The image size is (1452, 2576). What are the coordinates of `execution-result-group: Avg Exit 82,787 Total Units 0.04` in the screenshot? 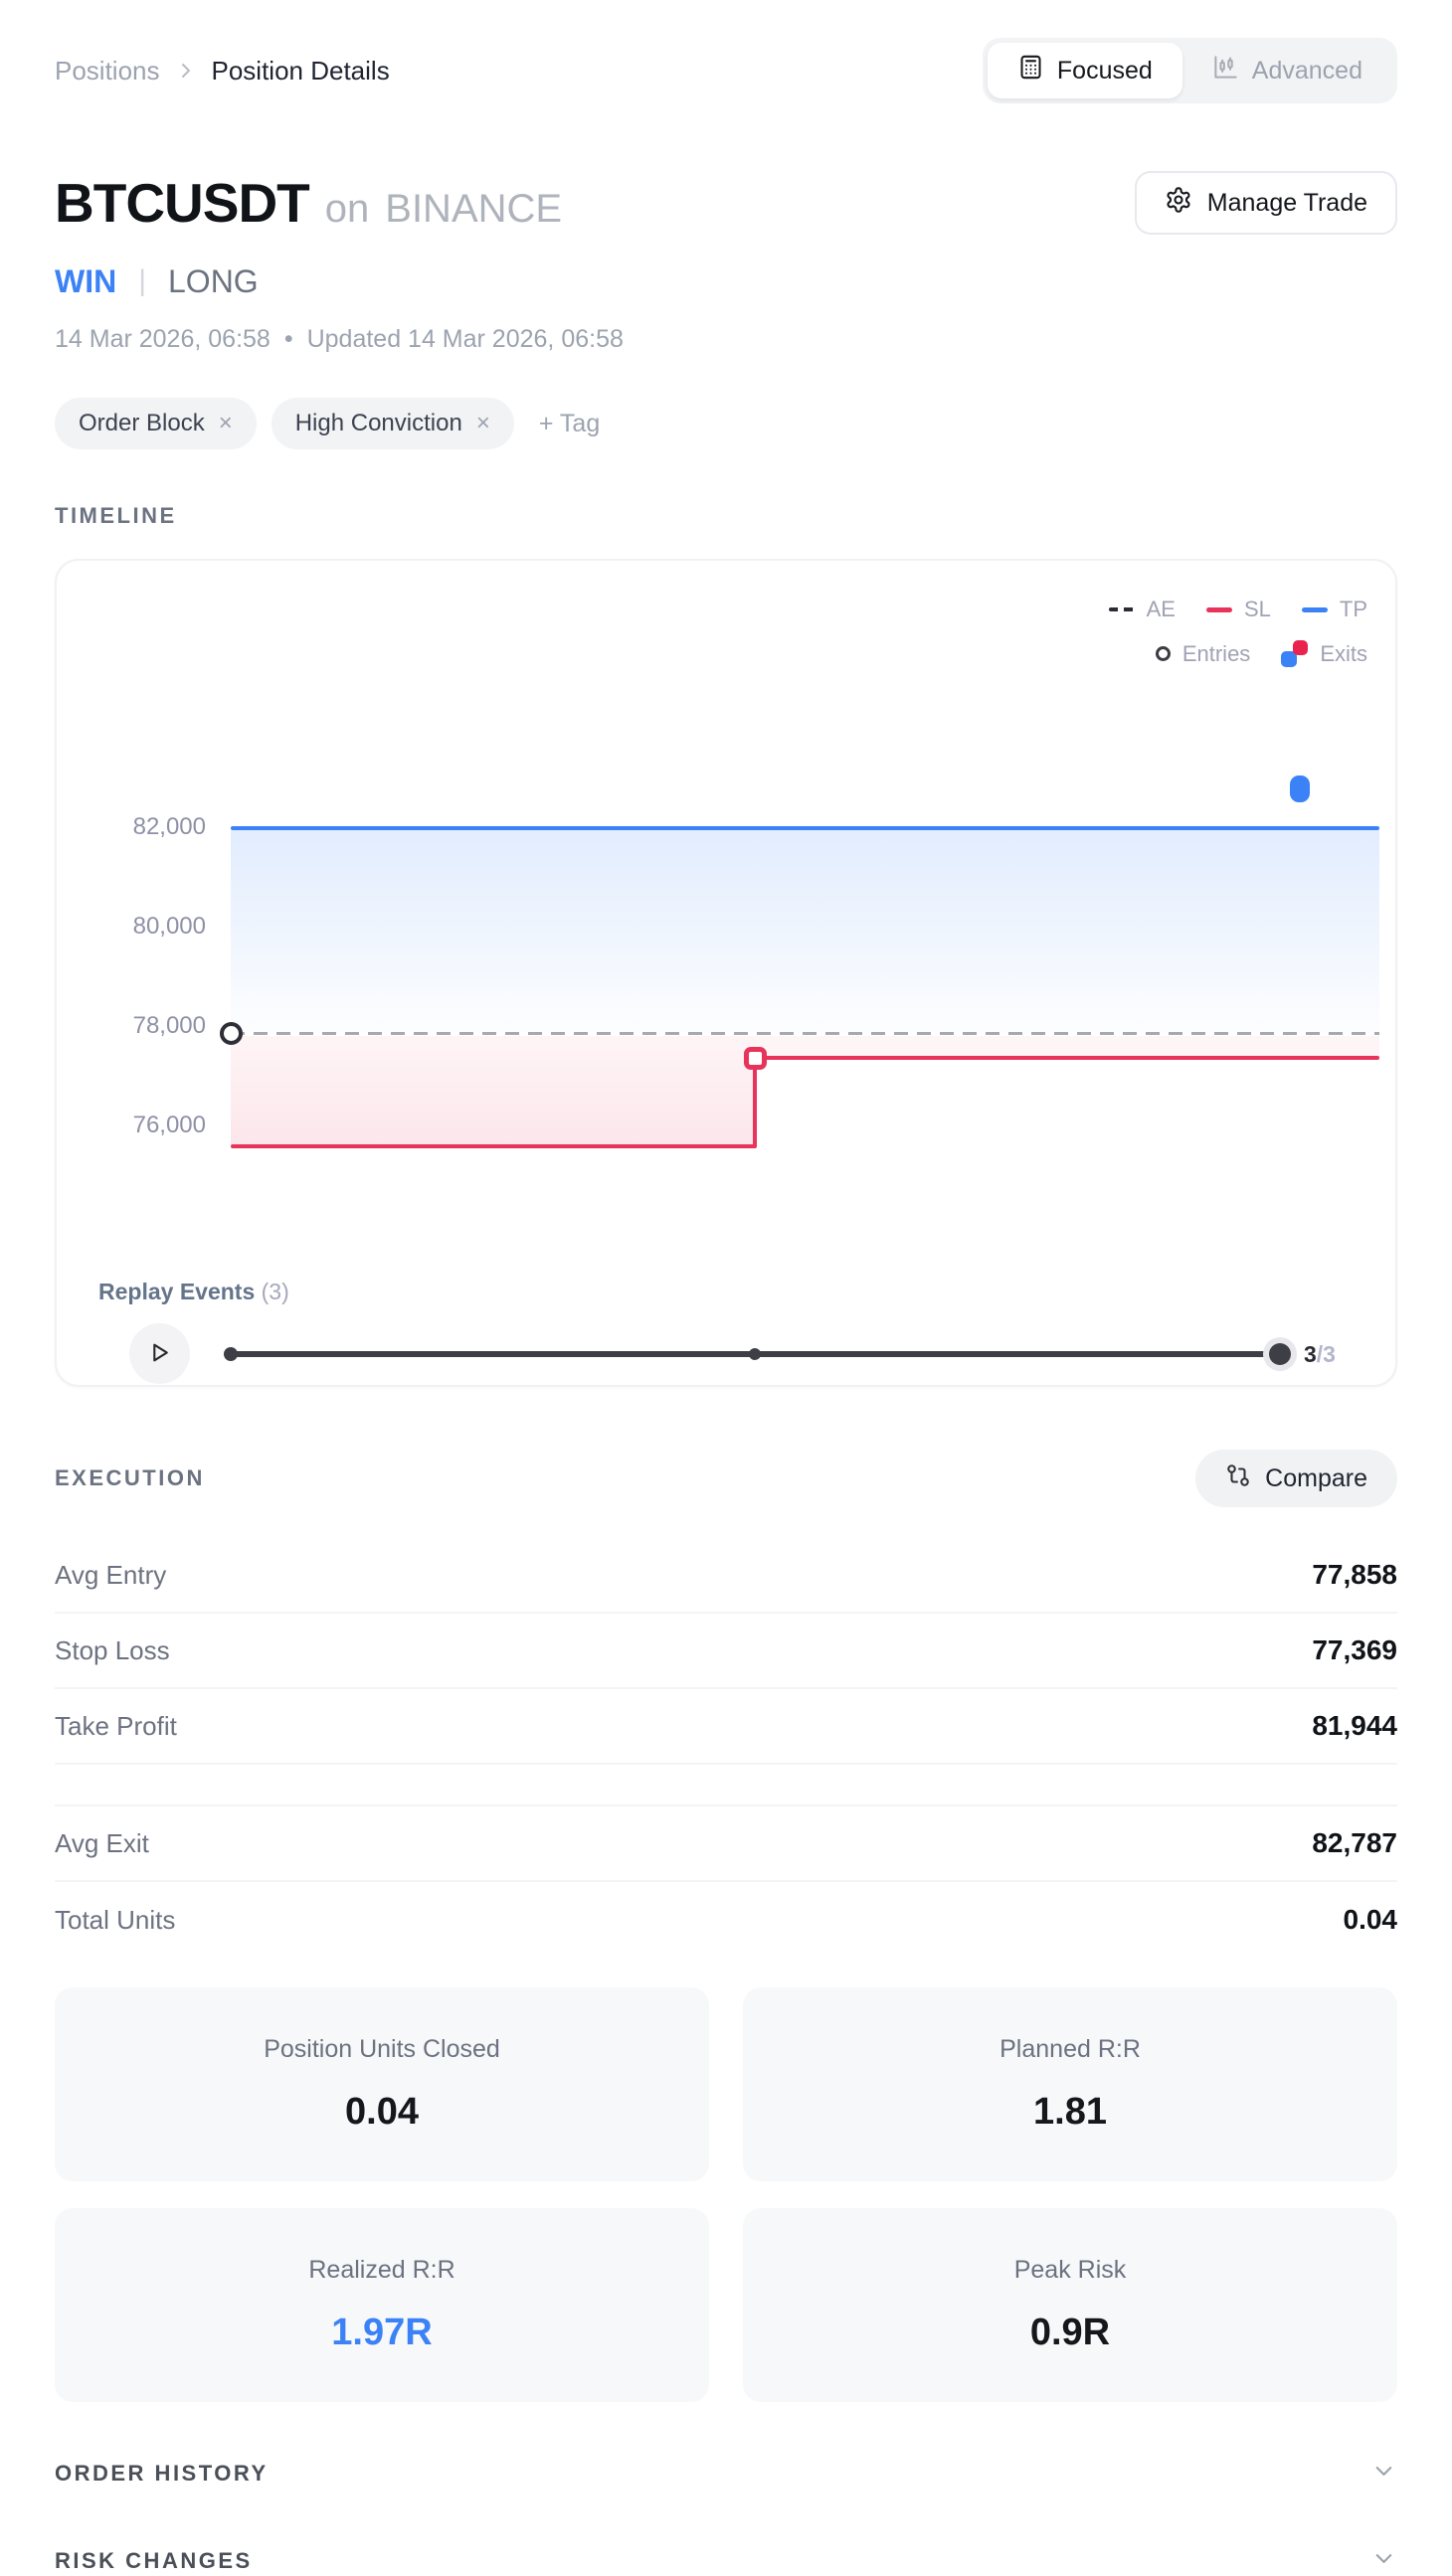 It's located at (726, 1881).